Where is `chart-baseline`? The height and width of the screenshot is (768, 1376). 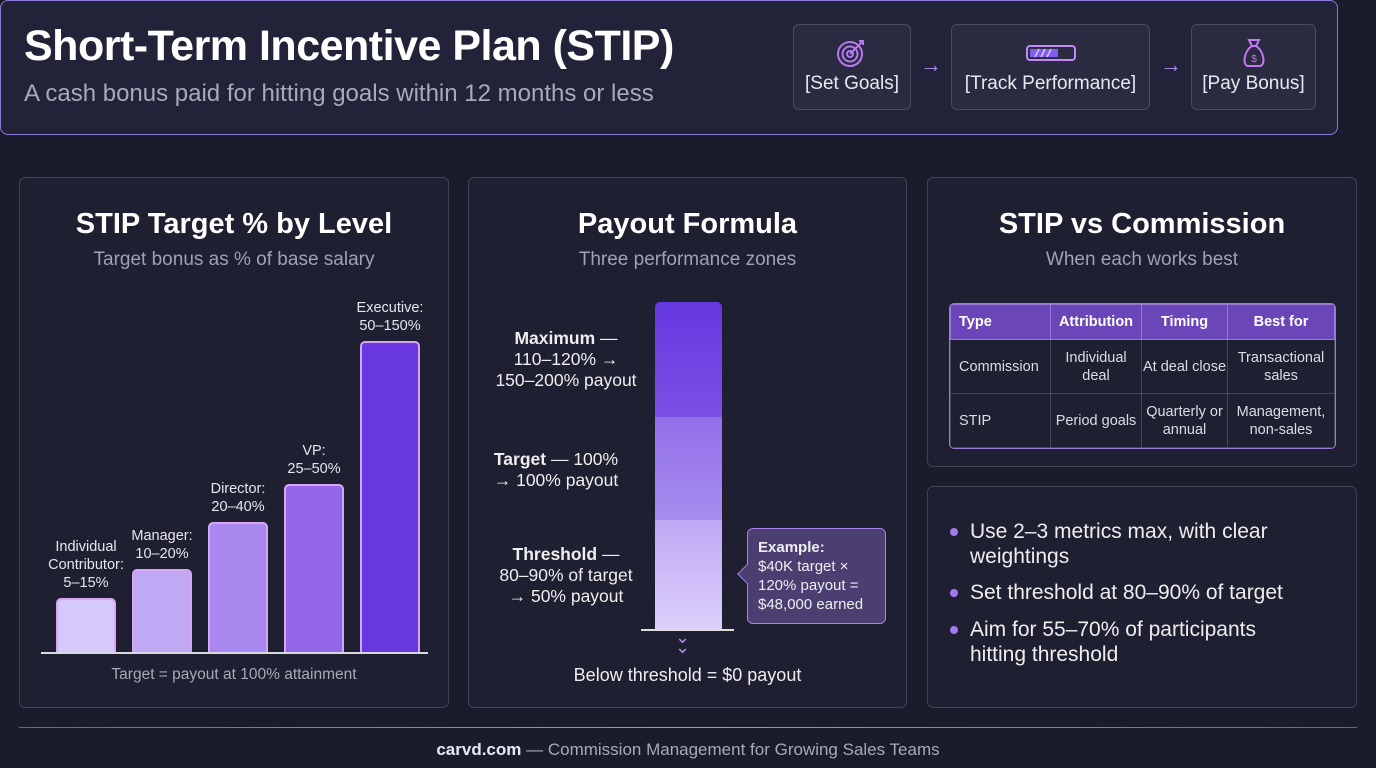
chart-baseline is located at coordinates (234, 653).